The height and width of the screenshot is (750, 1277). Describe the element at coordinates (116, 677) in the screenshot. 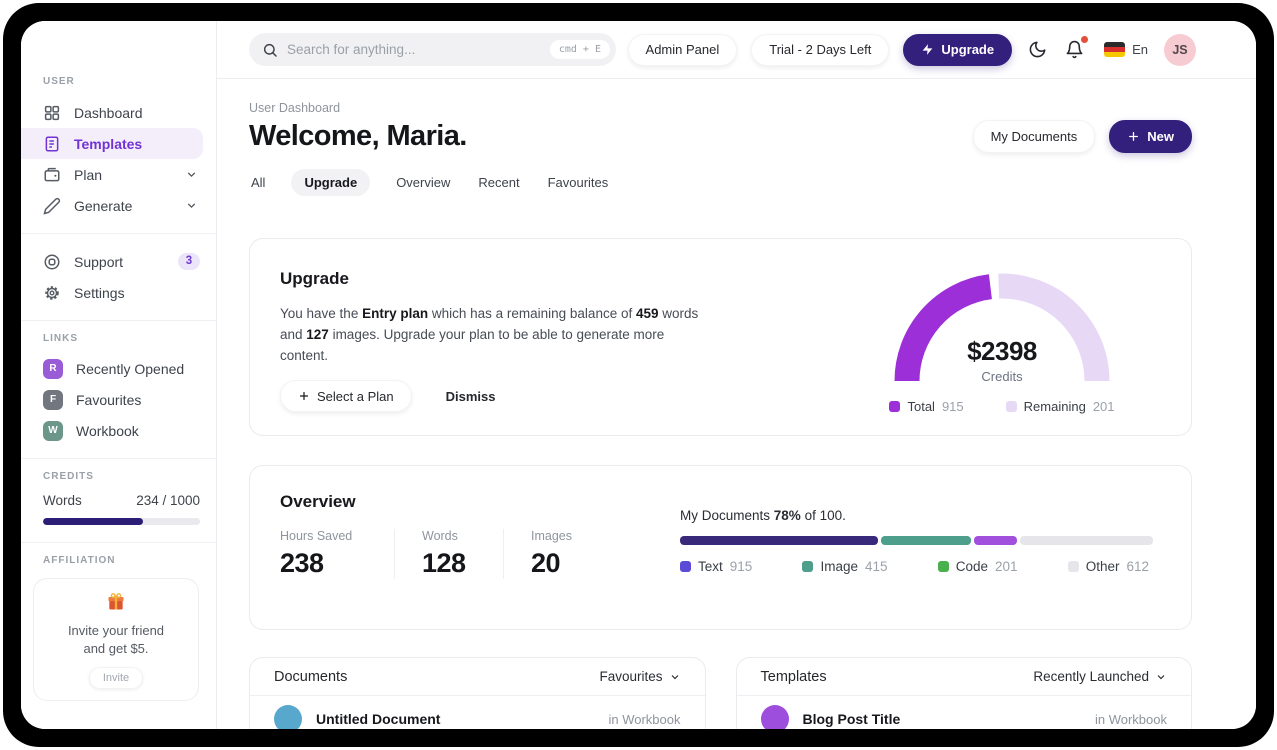

I see `invite-button: Invite` at that location.